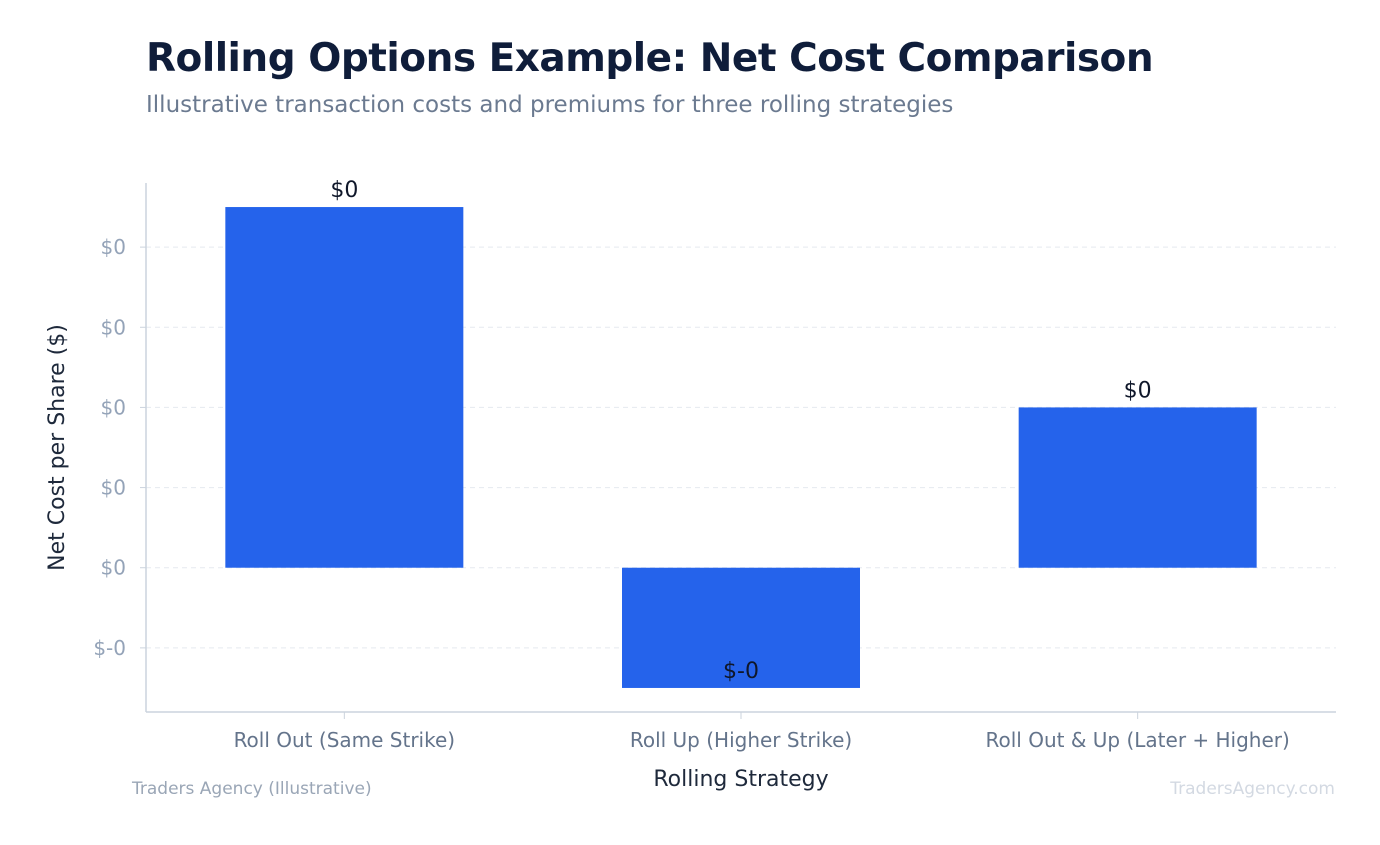 This screenshot has height=845, width=1380. I want to click on y-tick-label: $-0, so click(109, 648).